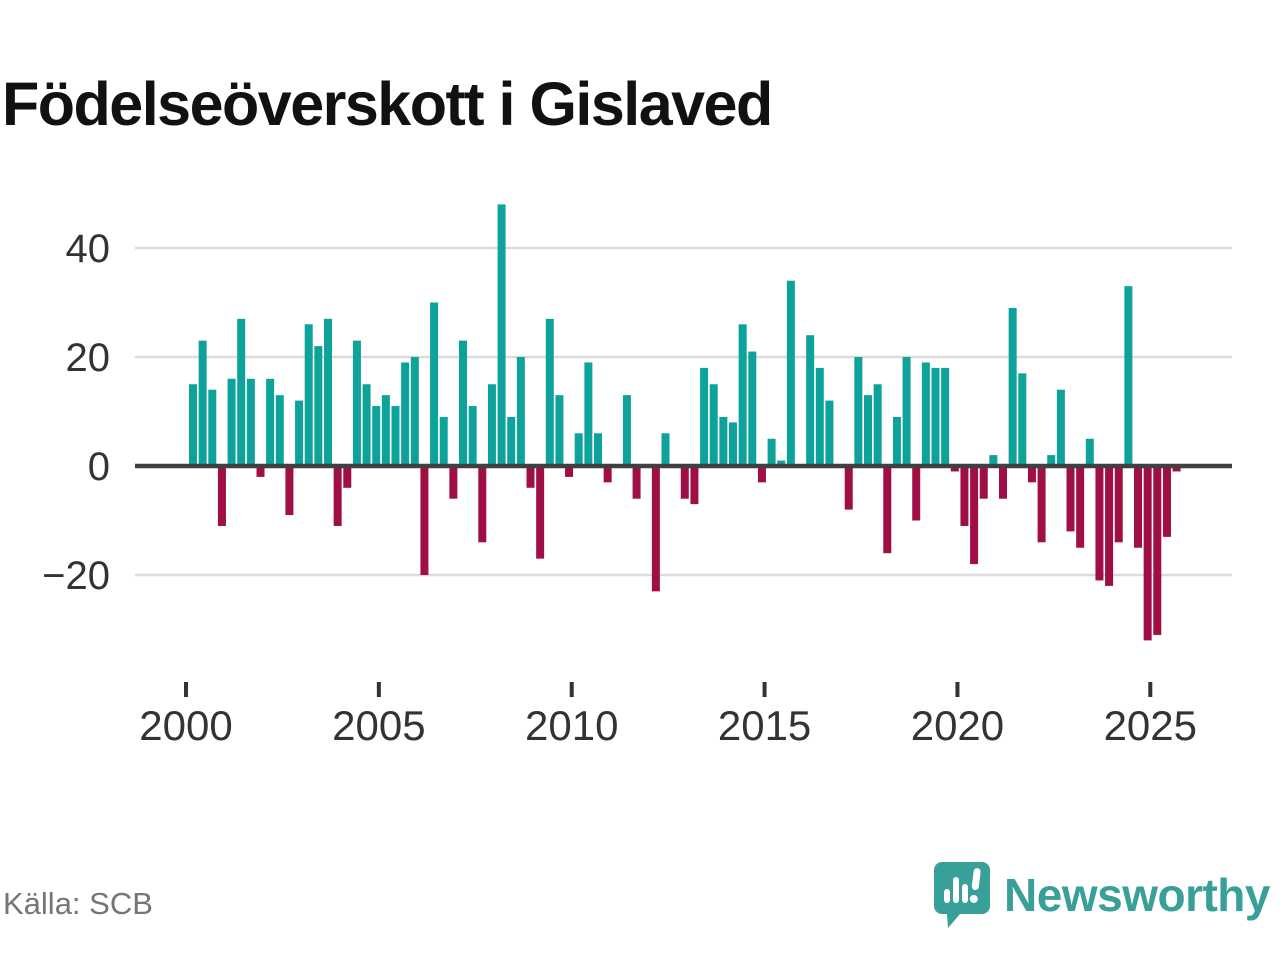  I want to click on x-tick-label: 2005, so click(378, 725).